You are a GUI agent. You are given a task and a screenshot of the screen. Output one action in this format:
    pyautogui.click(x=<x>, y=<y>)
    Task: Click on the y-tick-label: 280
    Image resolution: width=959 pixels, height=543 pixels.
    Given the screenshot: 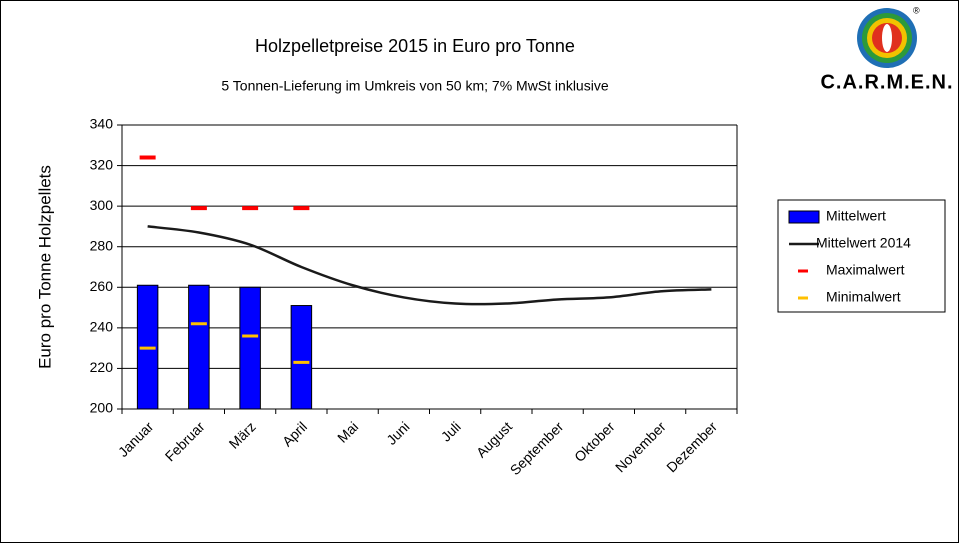 What is the action you would take?
    pyautogui.click(x=102, y=245)
    